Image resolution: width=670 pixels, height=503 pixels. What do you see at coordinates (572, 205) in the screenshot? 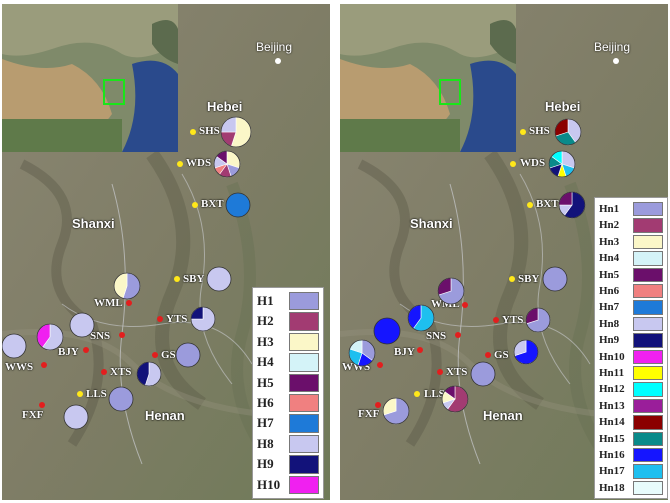
I see `pie-chart-bxt` at bounding box center [572, 205].